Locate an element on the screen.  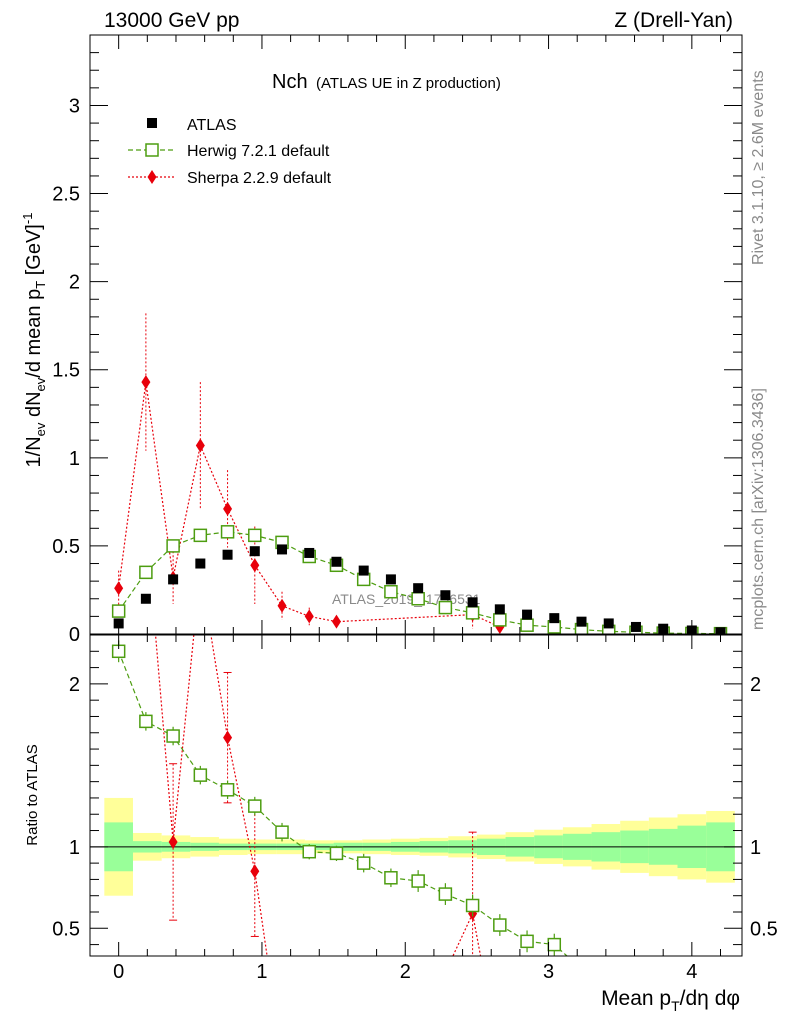
ratio-y-tick-label-left: 0.5 is located at coordinates (66, 929).